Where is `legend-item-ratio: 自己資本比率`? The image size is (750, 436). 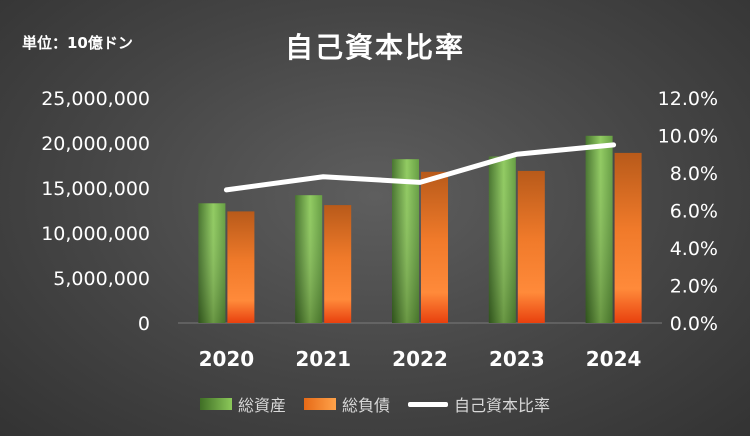 legend-item-ratio: 自己資本比率 is located at coordinates (479, 404).